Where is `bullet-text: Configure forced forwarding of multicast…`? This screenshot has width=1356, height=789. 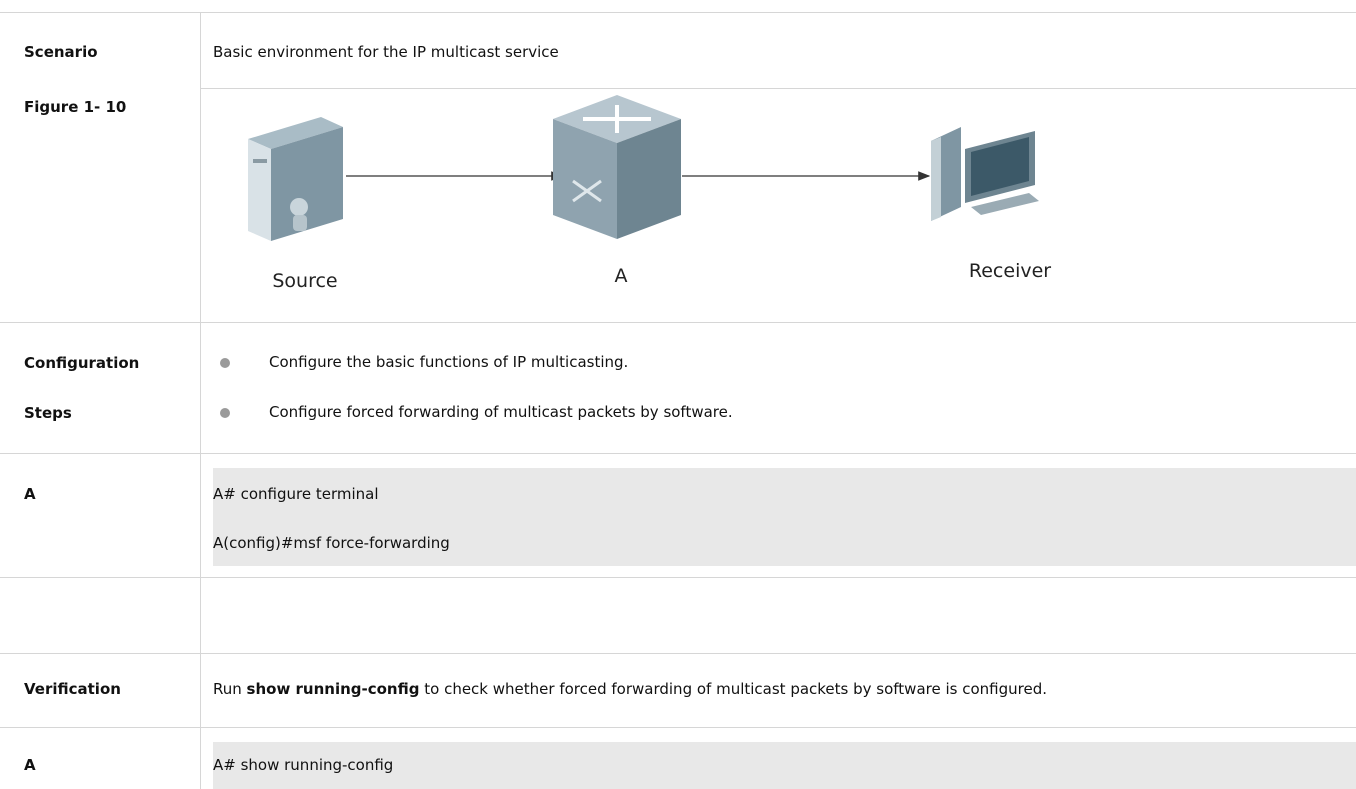 bullet-text: Configure forced forwarding of multicast… is located at coordinates (501, 412).